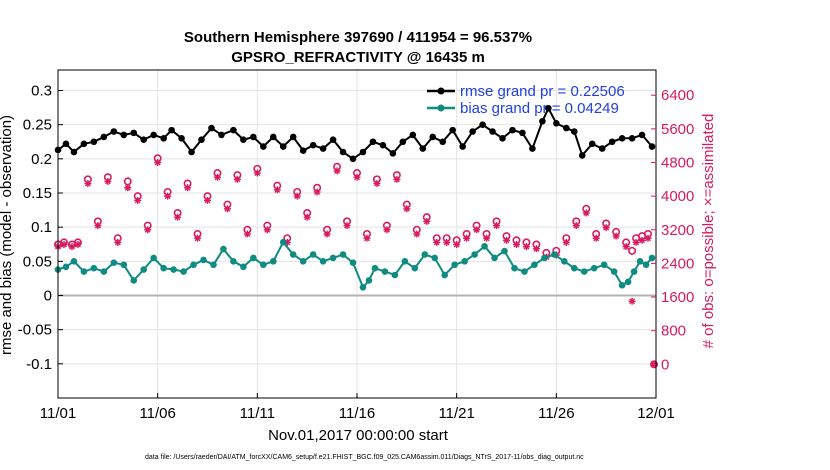  Describe the element at coordinates (48, 296) in the screenshot. I see `left-y-tick-label: 0` at that location.